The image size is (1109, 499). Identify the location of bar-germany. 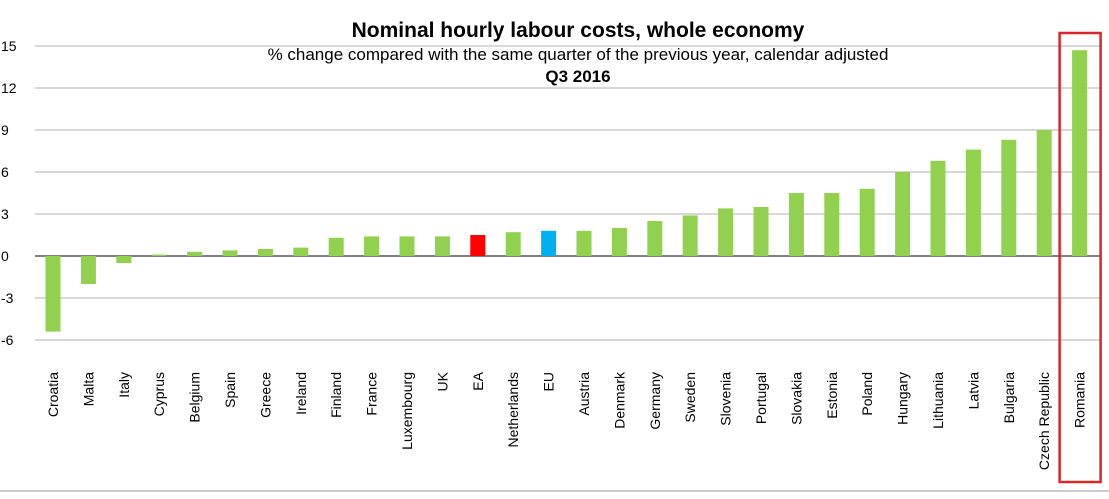
(655, 238).